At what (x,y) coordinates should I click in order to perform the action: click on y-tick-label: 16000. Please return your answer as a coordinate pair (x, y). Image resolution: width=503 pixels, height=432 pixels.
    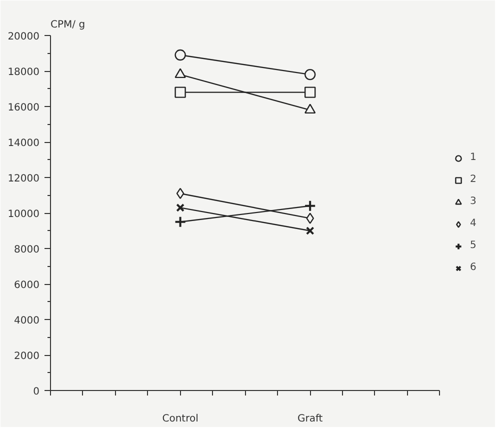
    Looking at the image, I should click on (24, 108).